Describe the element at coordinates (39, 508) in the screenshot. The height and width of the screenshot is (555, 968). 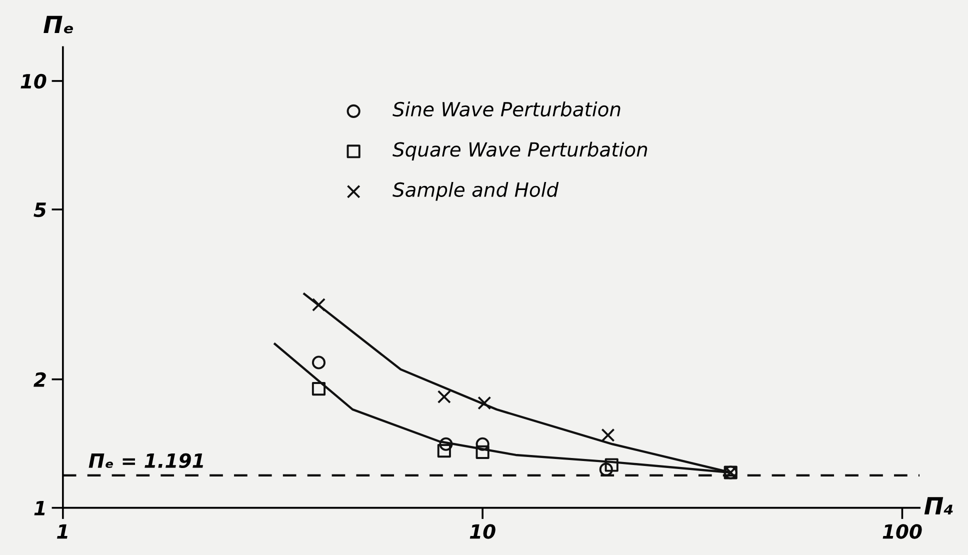
I see `y-tick-label: 1` at that location.